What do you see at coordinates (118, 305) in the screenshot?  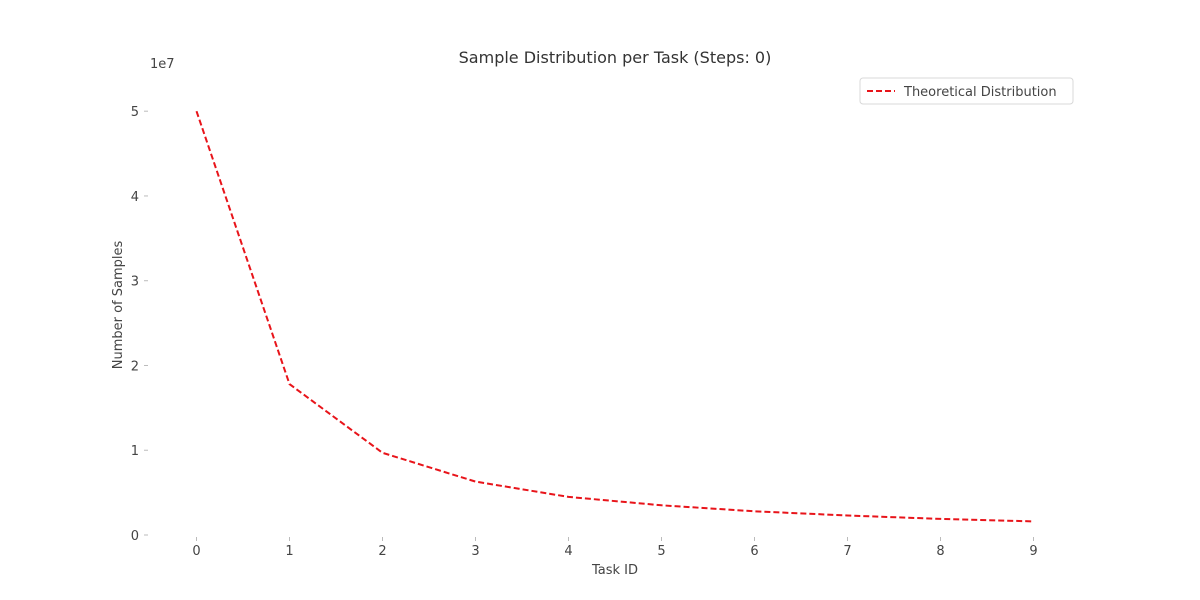 I see `y-axis-label: Number of Samples` at bounding box center [118, 305].